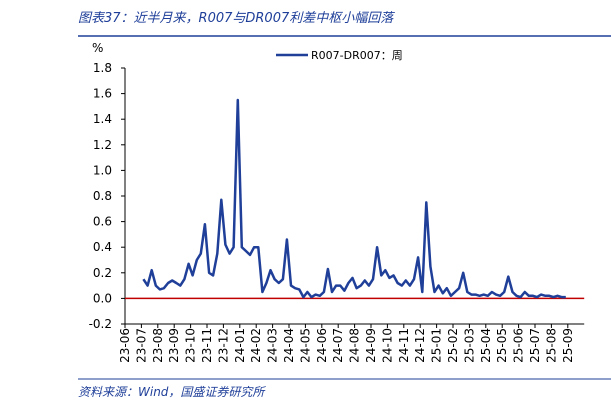 Image resolution: width=611 pixels, height=414 pixels. I want to click on source: 资料来源：Wind，国盛证券研究所, so click(172, 392).